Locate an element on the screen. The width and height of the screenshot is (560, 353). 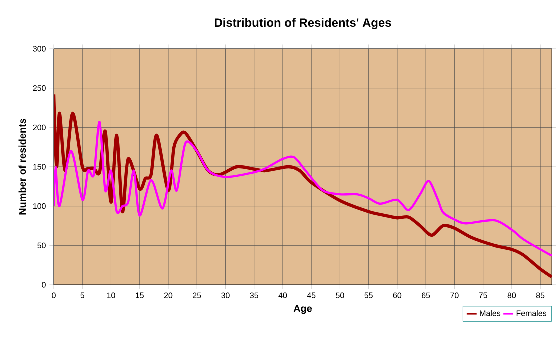
y-axis-title: Number of residents is located at coordinates (22, 166).